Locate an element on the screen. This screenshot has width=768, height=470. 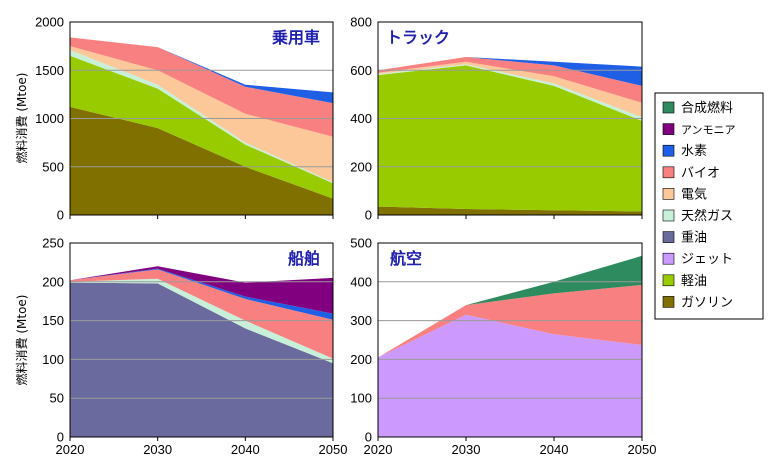
y-tick-label: 50 is located at coordinates (57, 398).